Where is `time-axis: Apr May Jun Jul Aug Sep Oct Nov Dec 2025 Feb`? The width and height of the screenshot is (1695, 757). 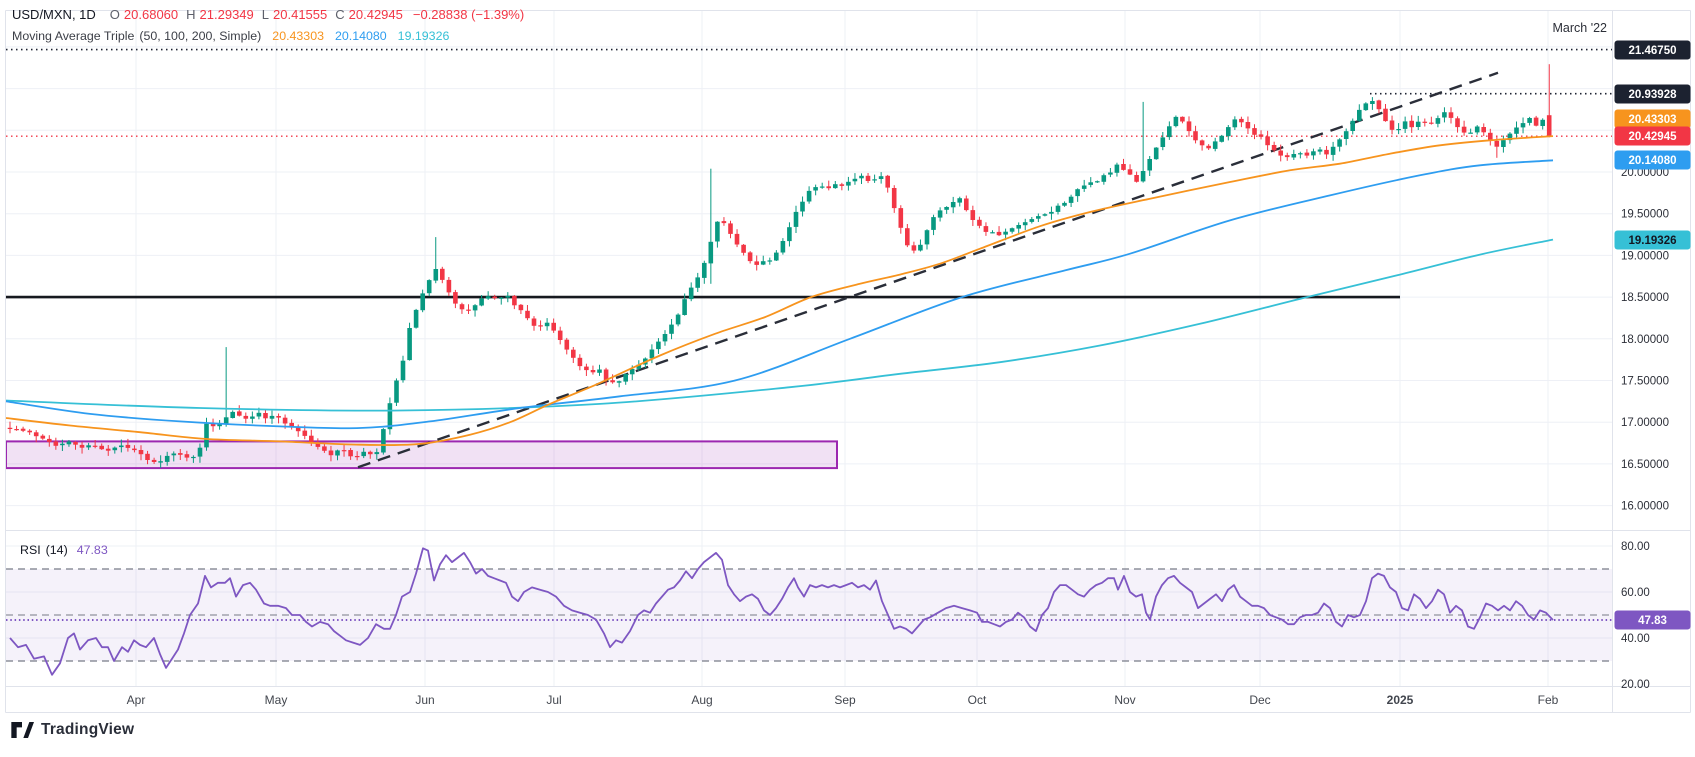
time-axis: Apr May Jun Jul Aug Sep Oct Nov Dec 2025 Feb is located at coordinates (843, 700).